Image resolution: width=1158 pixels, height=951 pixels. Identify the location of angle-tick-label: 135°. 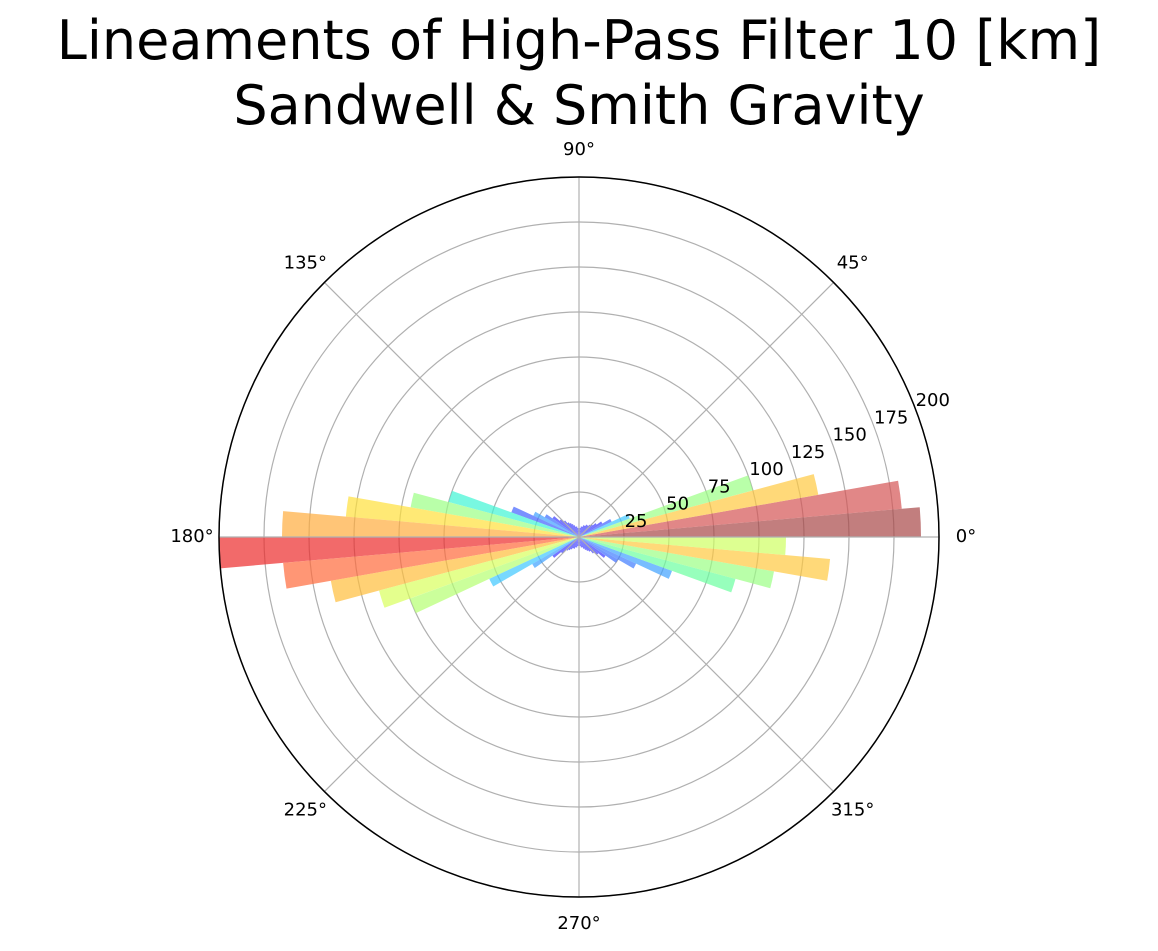
(305, 262).